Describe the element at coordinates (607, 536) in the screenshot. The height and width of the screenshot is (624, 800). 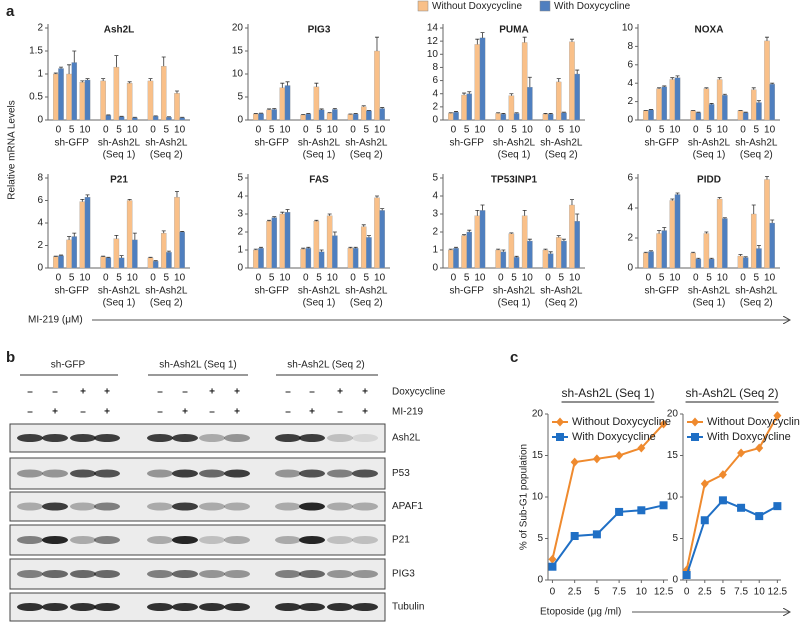
I see `line` at that location.